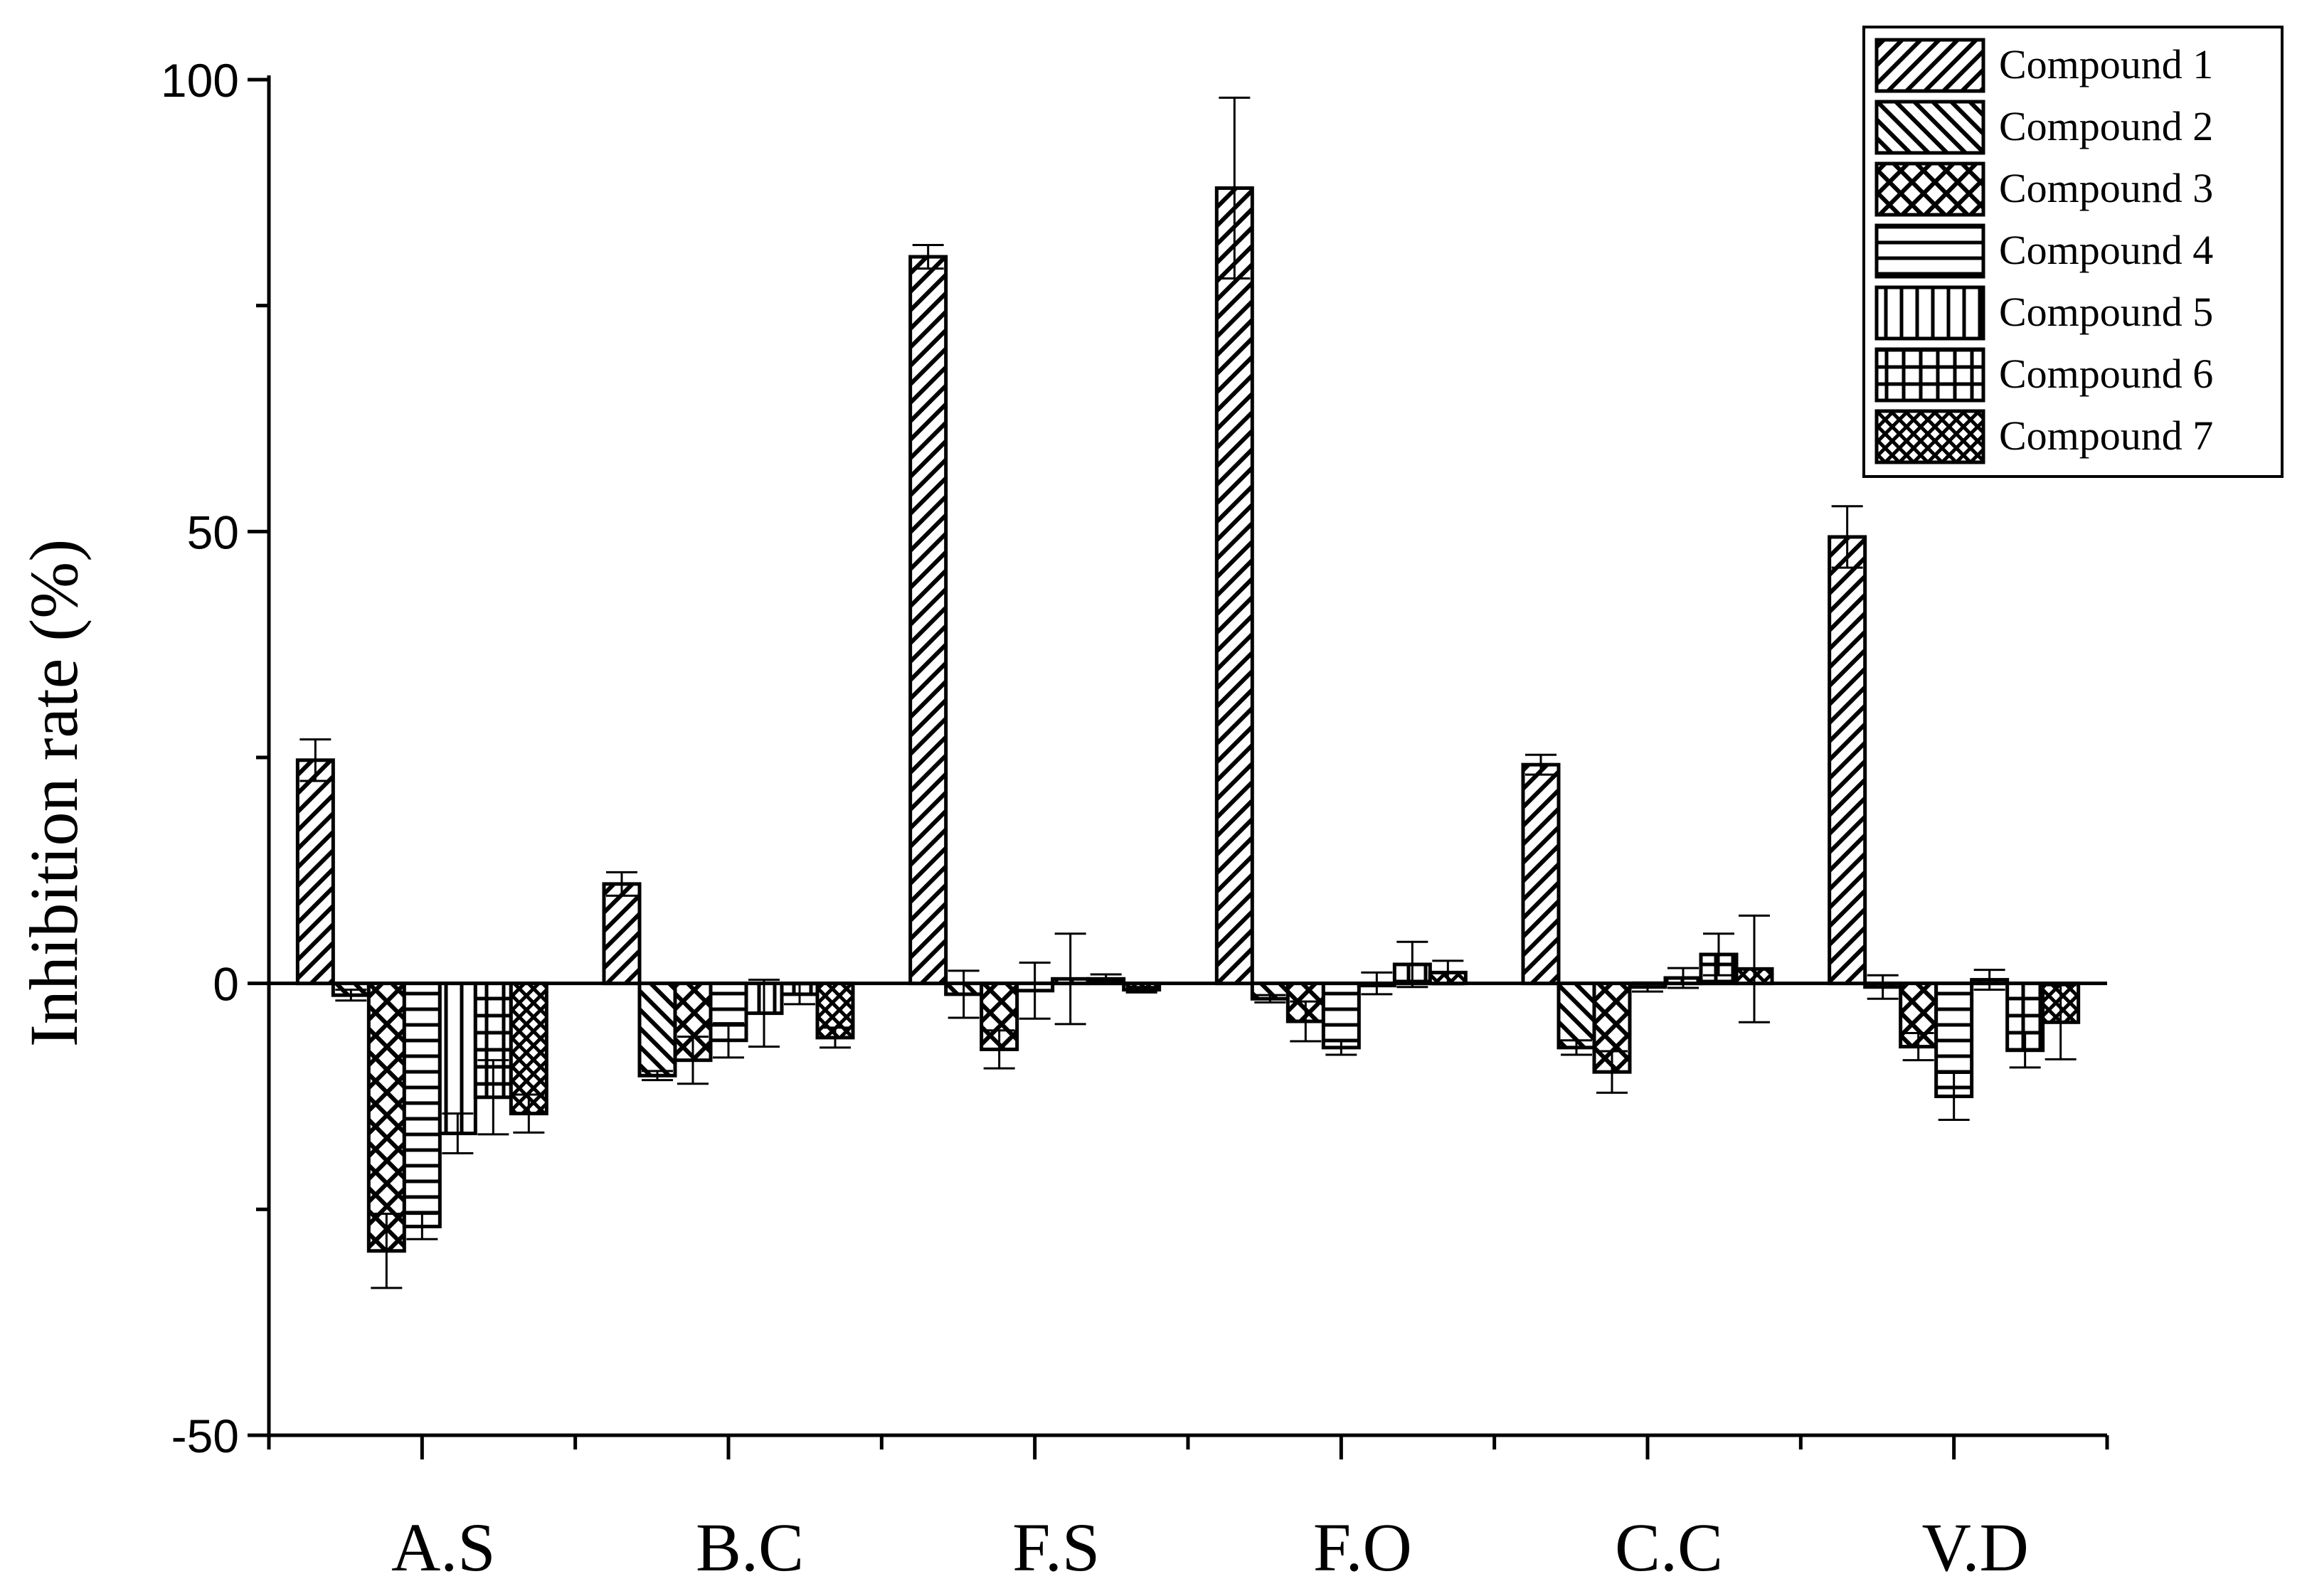 The height and width of the screenshot is (1596, 2307). What do you see at coordinates (443, 1547) in the screenshot?
I see `x-tick-label: A.S` at bounding box center [443, 1547].